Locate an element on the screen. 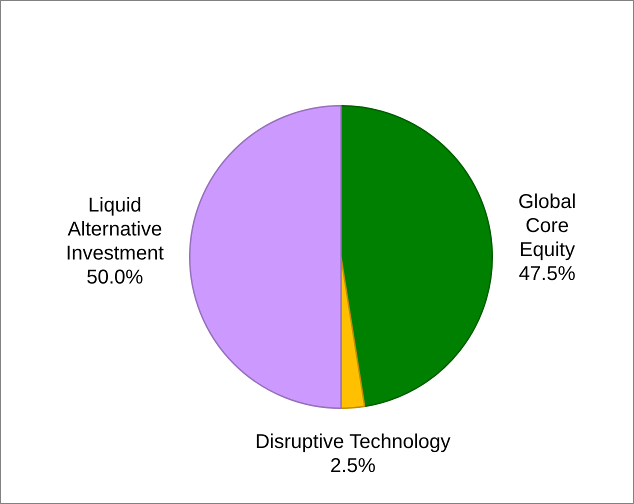 Image resolution: width=634 pixels, height=504 pixels. slice-label: Disruptive Technology is located at coordinates (353, 441).